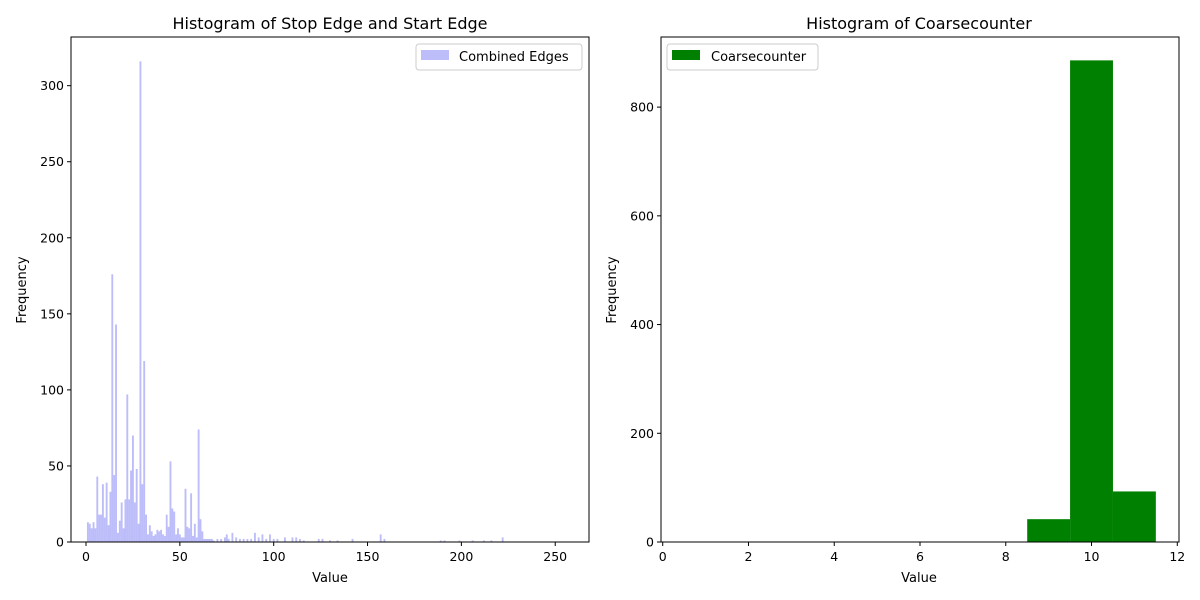  I want to click on chart-title: Histogram of Stop Edge and Start Edge, so click(329, 23).